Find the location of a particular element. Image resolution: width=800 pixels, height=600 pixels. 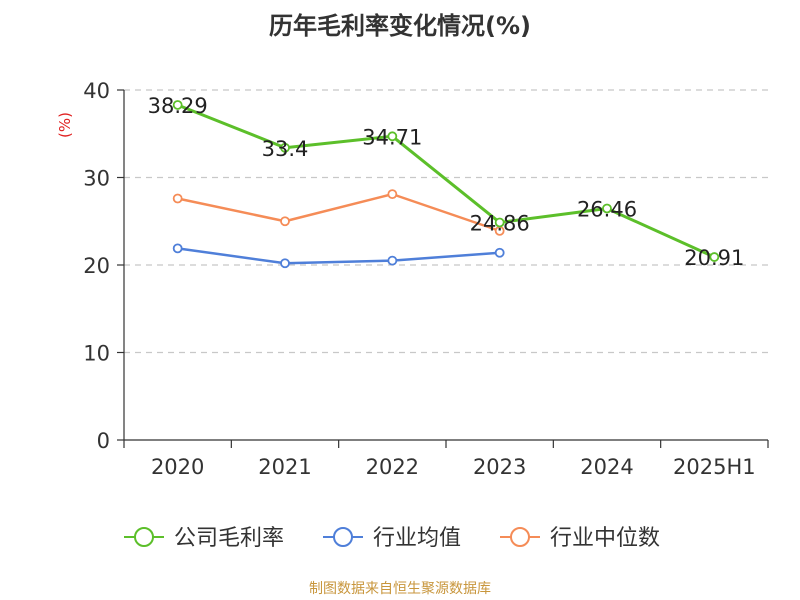

source-note: 制图数据来自恒生聚源数据库 is located at coordinates (400, 589).